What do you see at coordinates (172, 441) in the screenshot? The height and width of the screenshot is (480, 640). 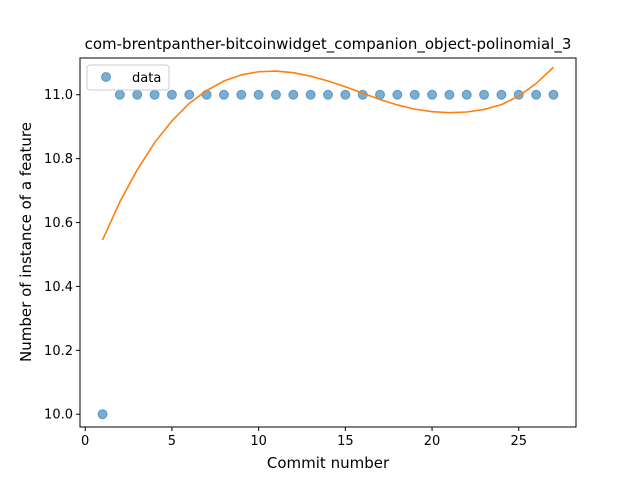 I see `x-tick-label: 5` at bounding box center [172, 441].